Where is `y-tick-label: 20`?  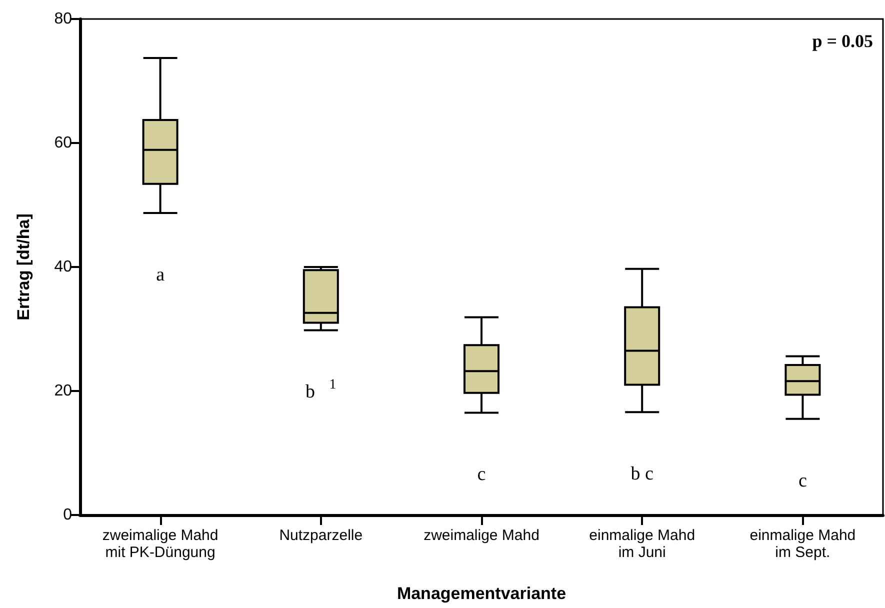 y-tick-label: 20 is located at coordinates (63, 391).